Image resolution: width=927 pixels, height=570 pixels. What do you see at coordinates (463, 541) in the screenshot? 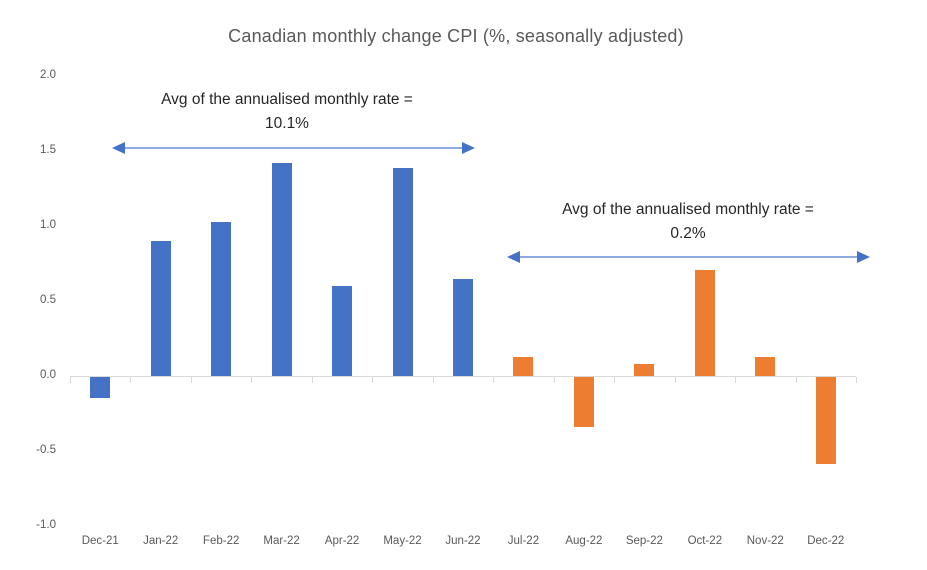
I see `x-axis-label-Jun-22: Jun-22` at bounding box center [463, 541].